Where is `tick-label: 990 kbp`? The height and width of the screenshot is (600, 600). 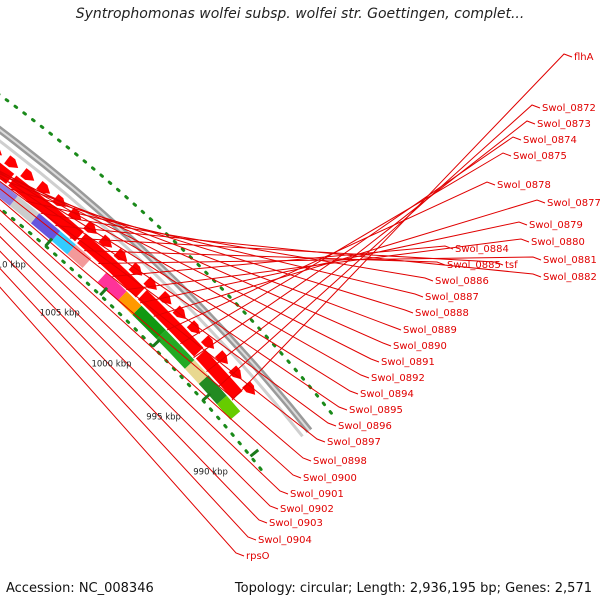 tick-label: 990 kbp is located at coordinates (210, 472).